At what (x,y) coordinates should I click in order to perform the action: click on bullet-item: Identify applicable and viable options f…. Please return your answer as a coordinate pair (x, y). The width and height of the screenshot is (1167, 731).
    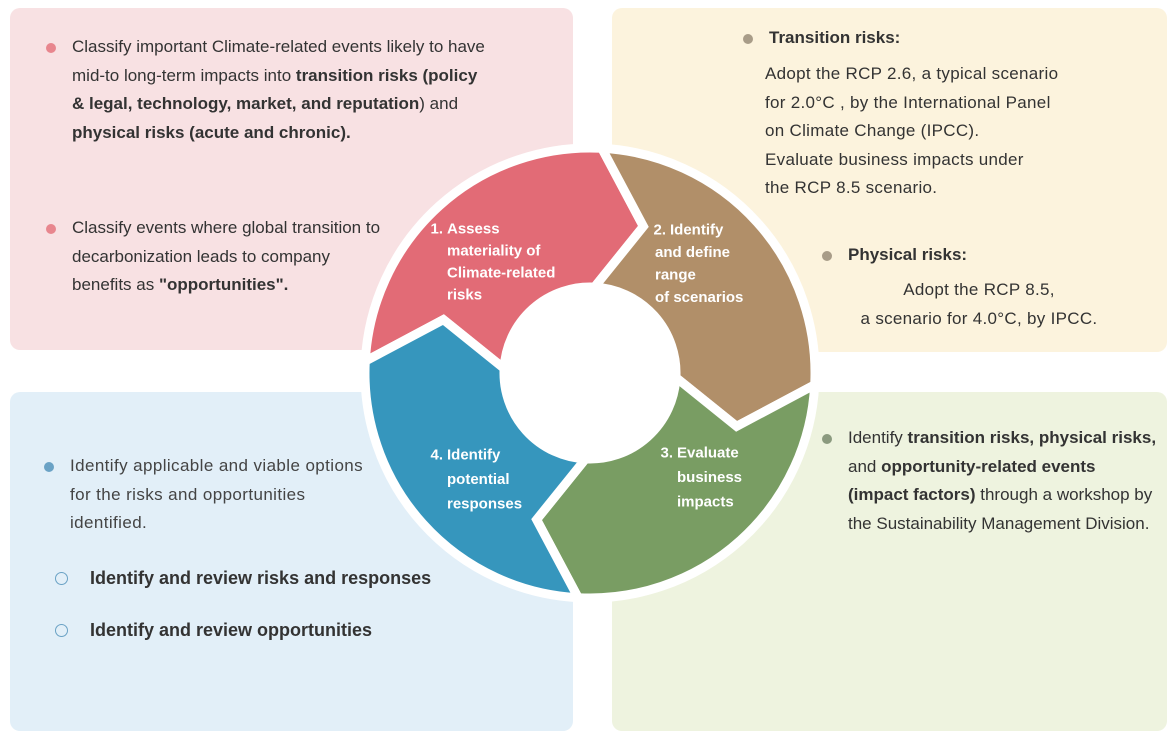
    Looking at the image, I should click on (207, 495).